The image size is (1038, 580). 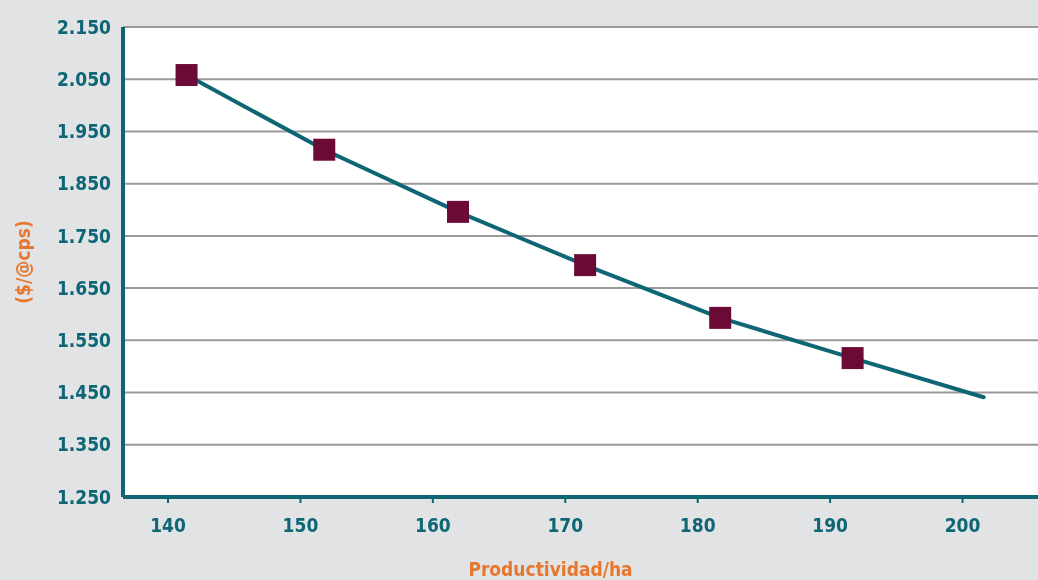 What do you see at coordinates (23, 262) in the screenshot?
I see `y-axis-title: ($/@cps)` at bounding box center [23, 262].